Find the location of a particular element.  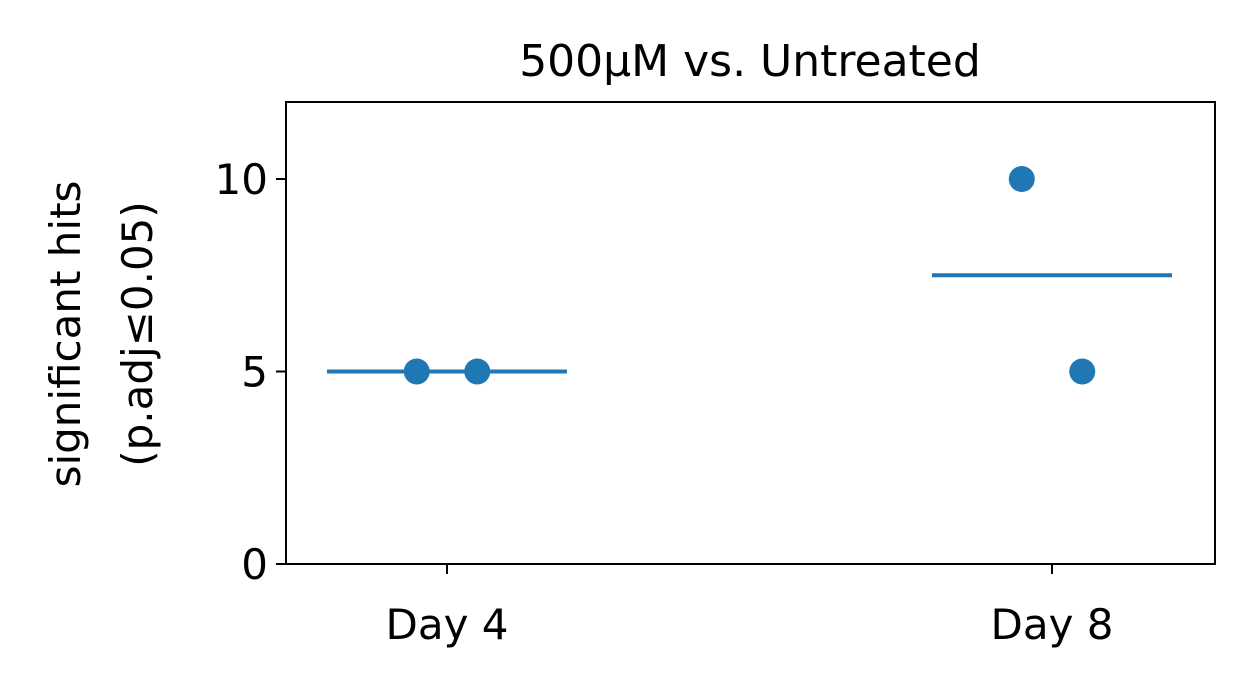

y-tick-label: 10 is located at coordinates (241, 179).